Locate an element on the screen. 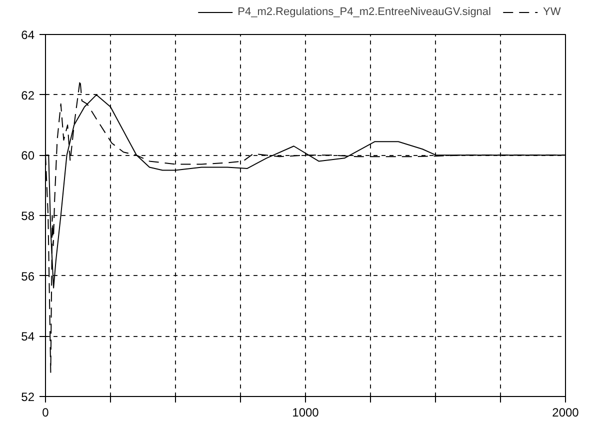  y-tick-label: 52 is located at coordinates (28, 397).